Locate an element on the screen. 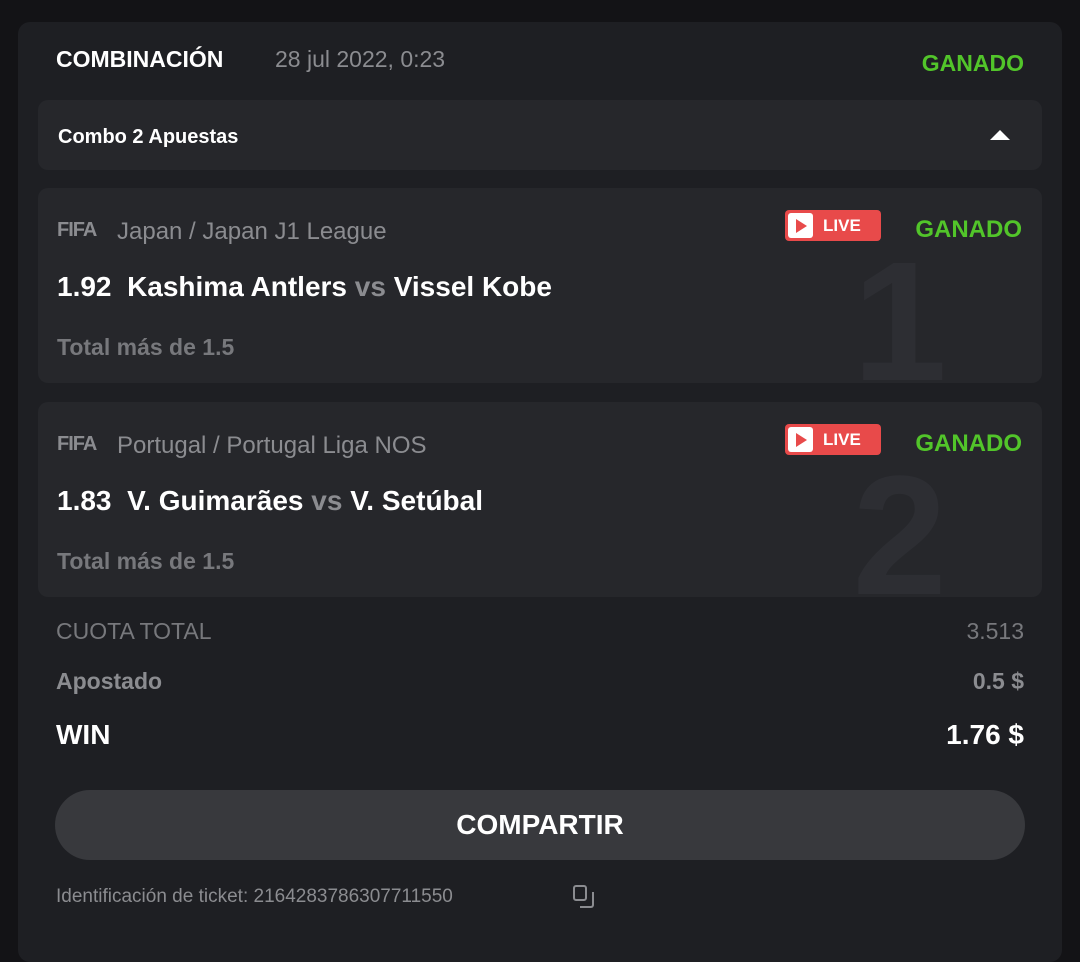 The image size is (1080, 962). bet-status: GANADO is located at coordinates (972, 63).